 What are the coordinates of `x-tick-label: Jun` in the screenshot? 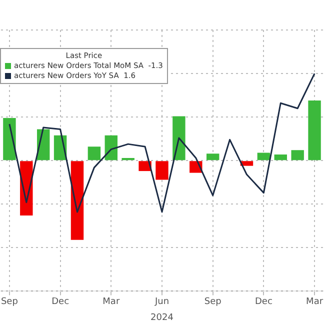 It's located at (162, 301).